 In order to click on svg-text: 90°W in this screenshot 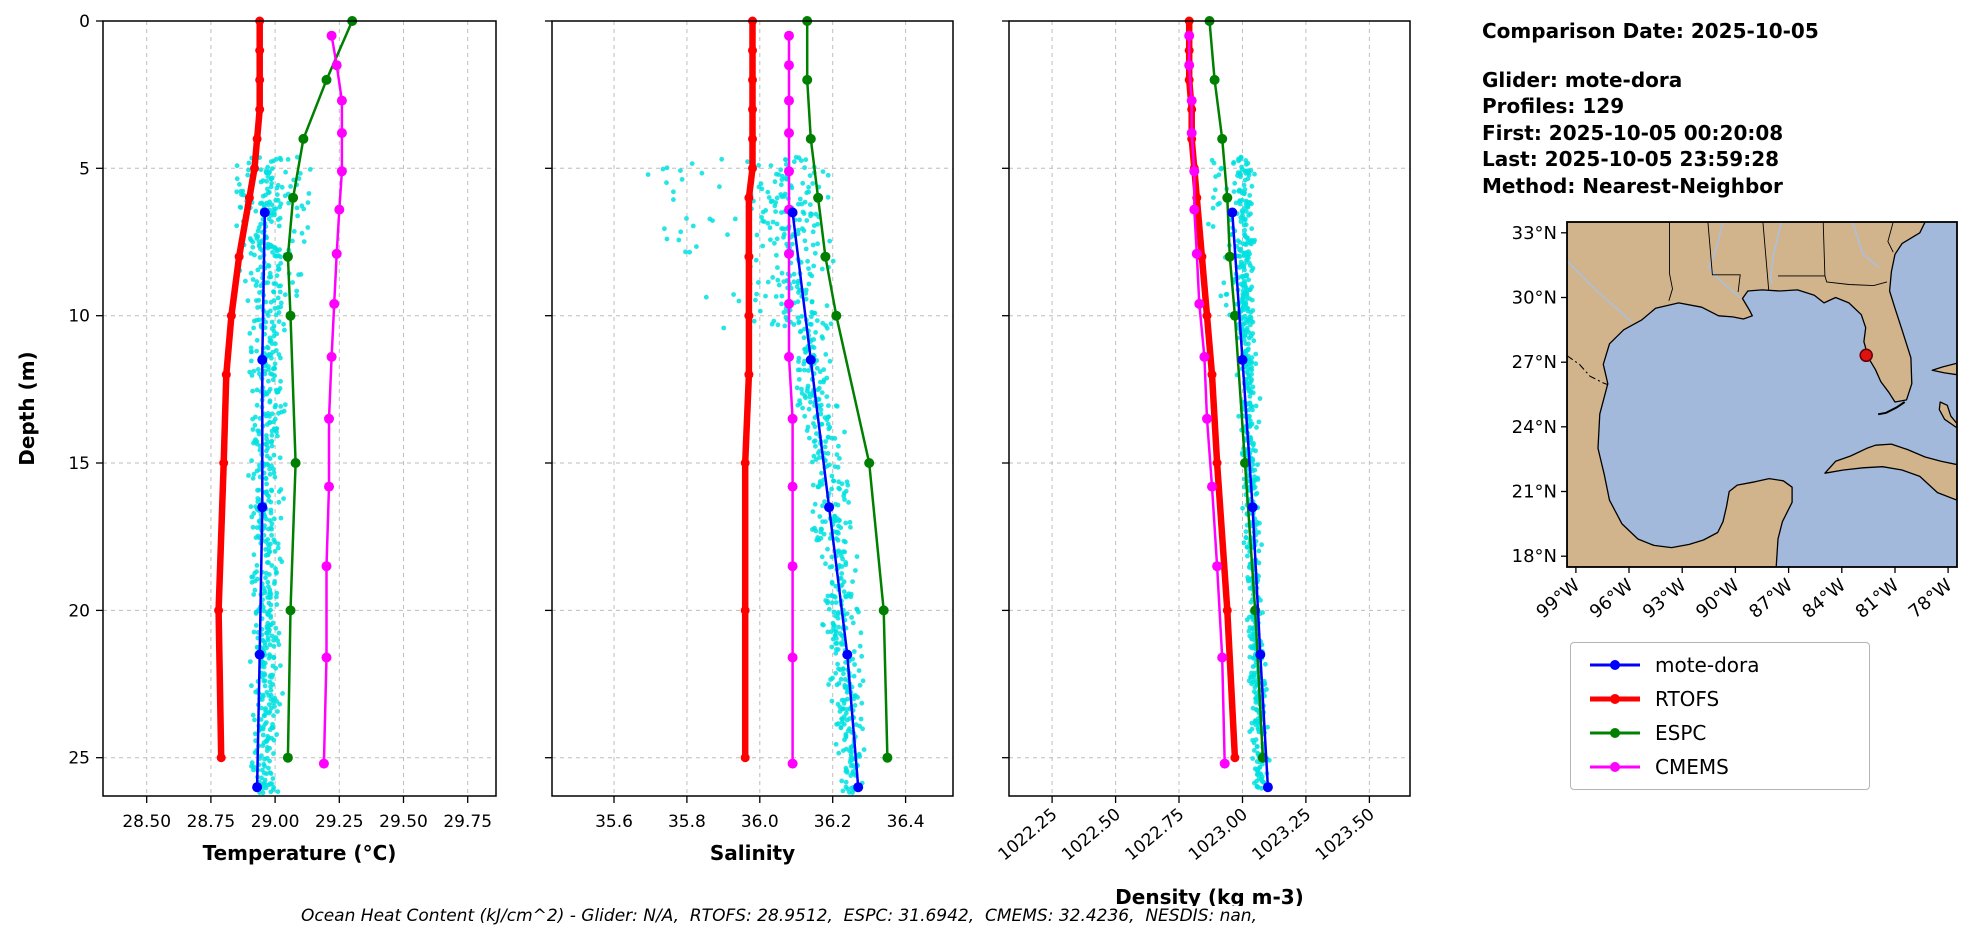, I will do `click(1718, 598)`.